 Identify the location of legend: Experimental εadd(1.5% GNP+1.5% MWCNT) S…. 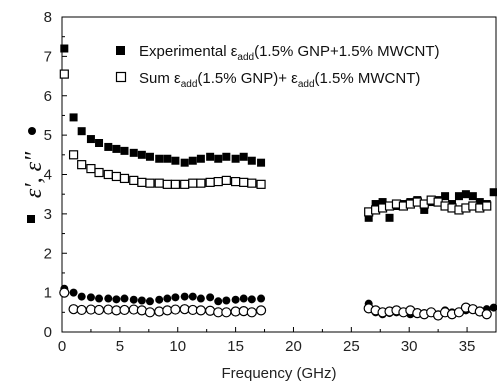
(277, 66).